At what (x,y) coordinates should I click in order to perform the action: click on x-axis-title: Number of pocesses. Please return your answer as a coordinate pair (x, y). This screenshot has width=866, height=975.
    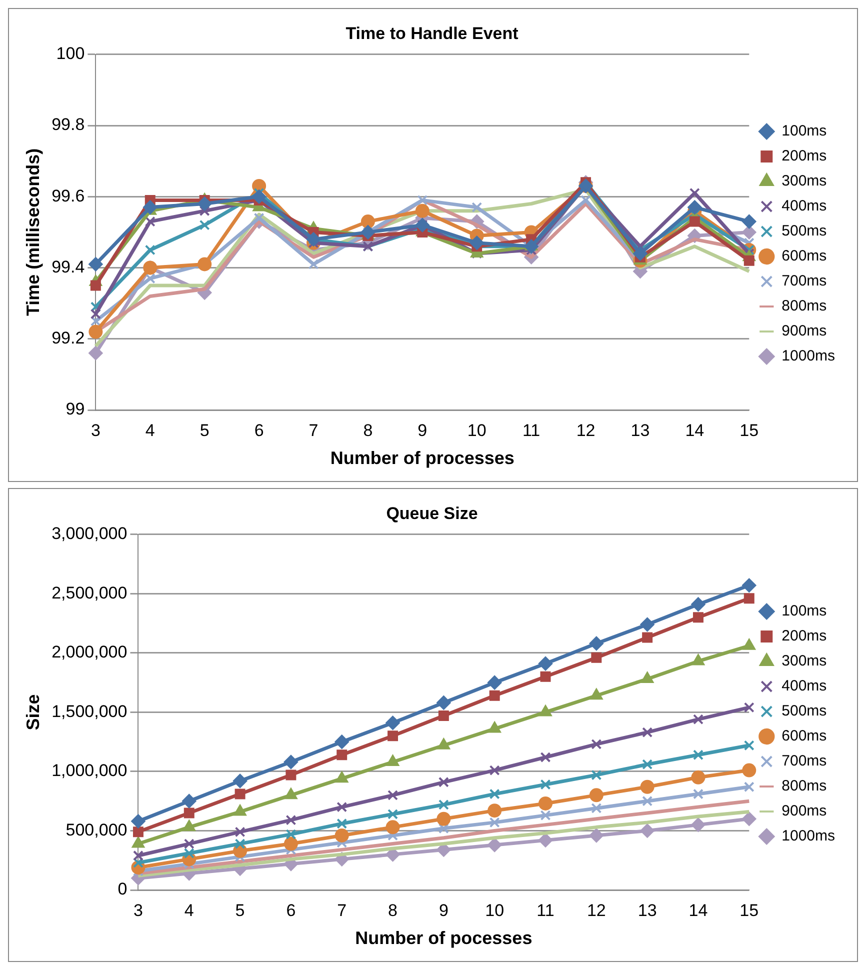
    Looking at the image, I should click on (443, 938).